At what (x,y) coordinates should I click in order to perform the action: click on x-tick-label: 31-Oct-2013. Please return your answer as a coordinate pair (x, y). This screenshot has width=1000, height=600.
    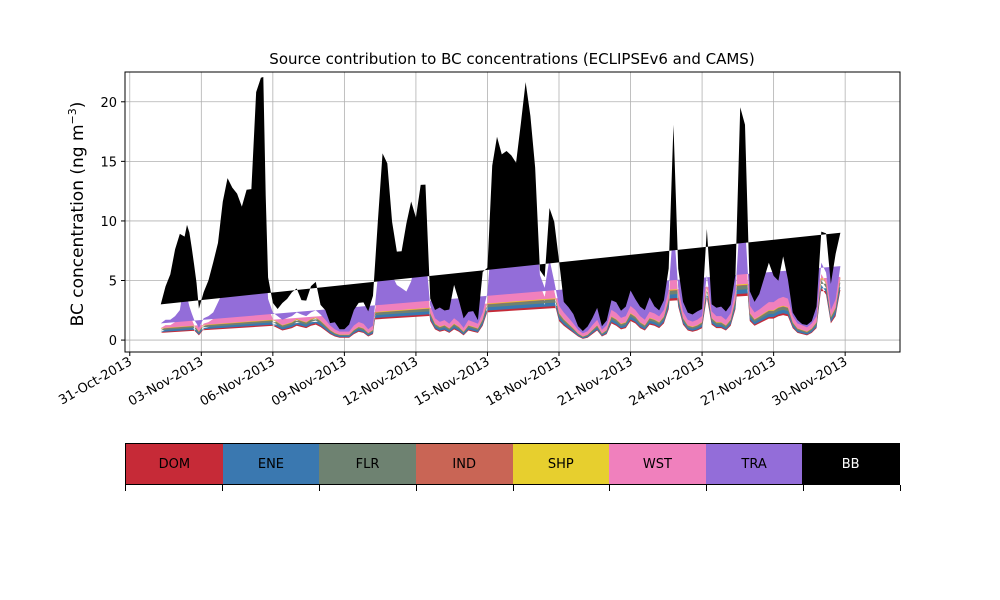
    Looking at the image, I should click on (95, 381).